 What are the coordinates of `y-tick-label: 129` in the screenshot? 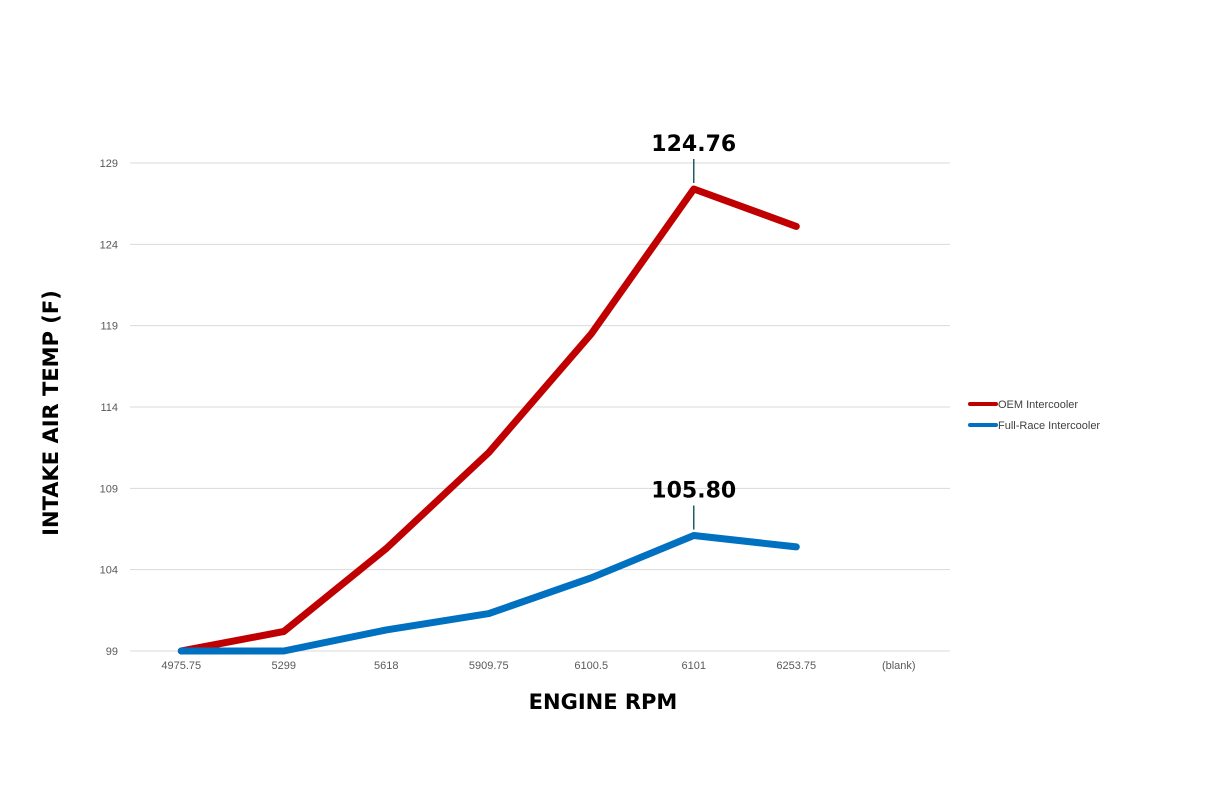 It's located at (109, 164).